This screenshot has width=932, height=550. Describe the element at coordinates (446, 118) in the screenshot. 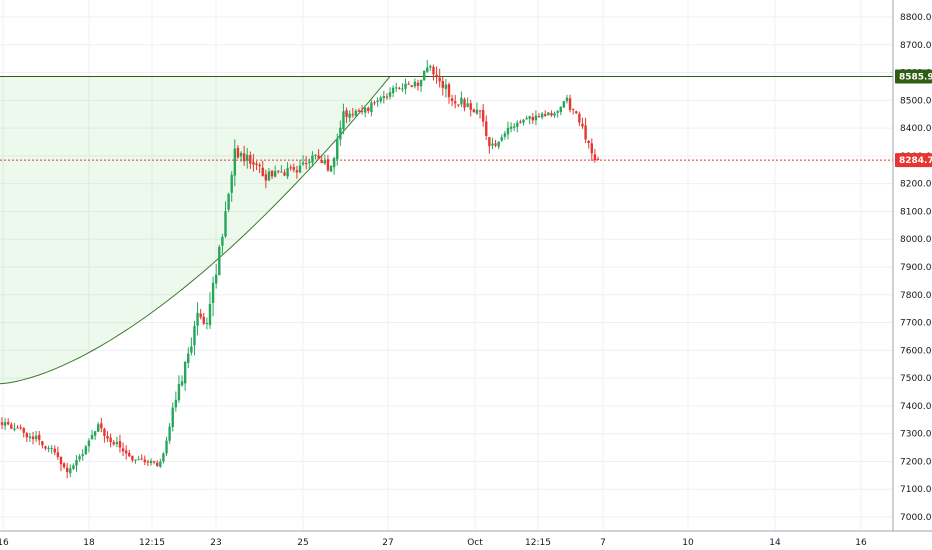

I see `price-levels` at that location.